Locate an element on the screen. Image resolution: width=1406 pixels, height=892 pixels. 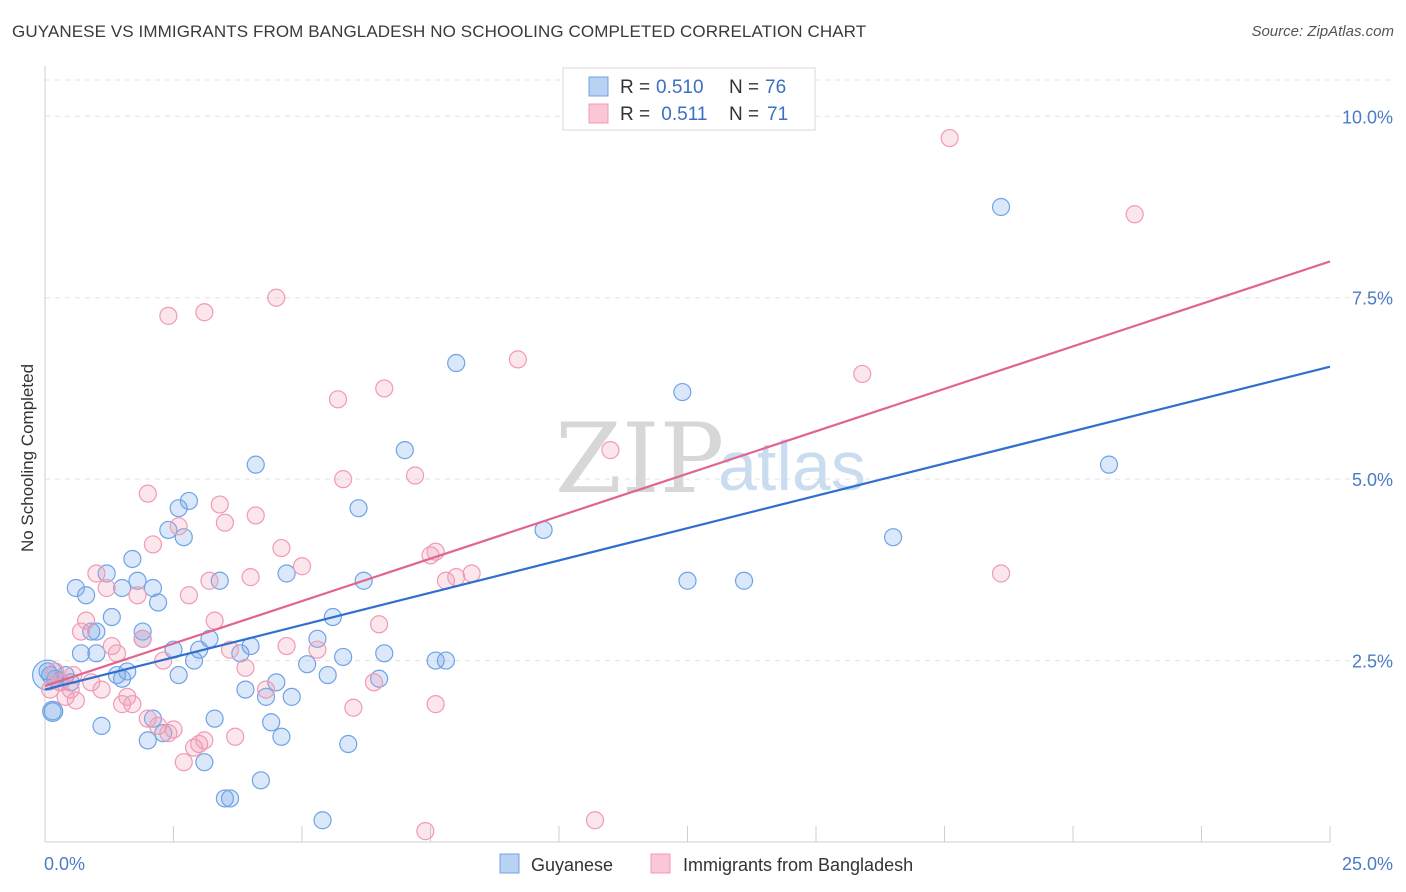
watermark-zip: ZIP is located at coordinates (639, 459).